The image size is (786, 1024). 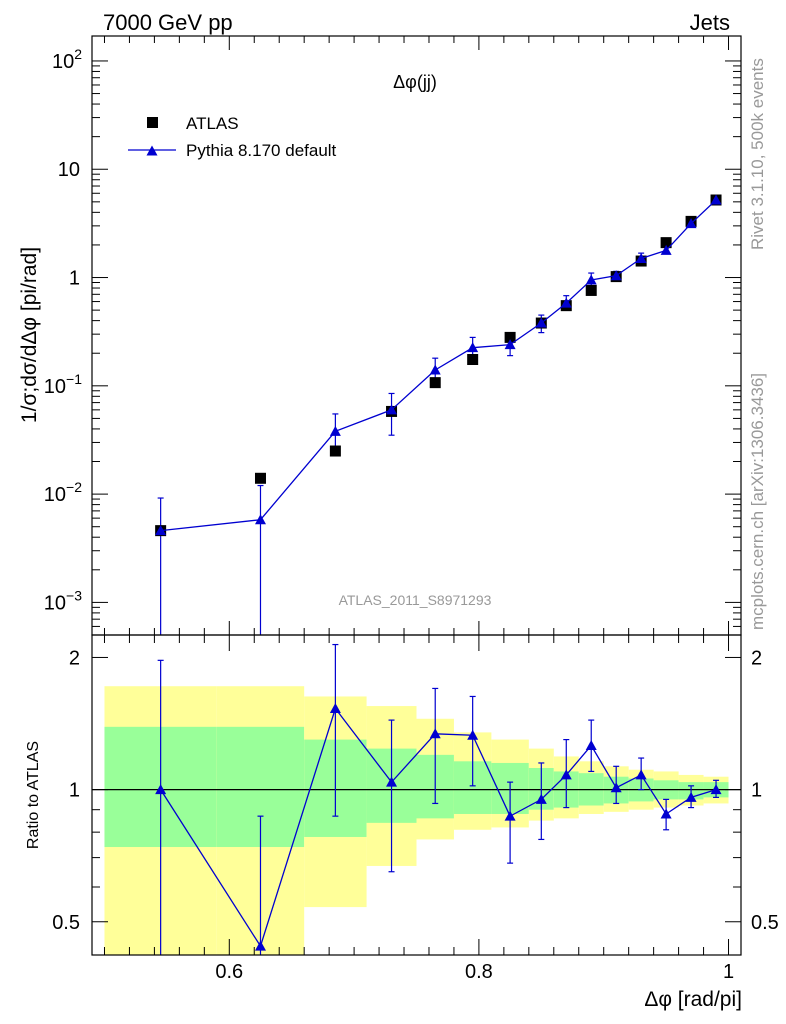 I want to click on main-y-tick-label: 1, so click(x=74, y=279).